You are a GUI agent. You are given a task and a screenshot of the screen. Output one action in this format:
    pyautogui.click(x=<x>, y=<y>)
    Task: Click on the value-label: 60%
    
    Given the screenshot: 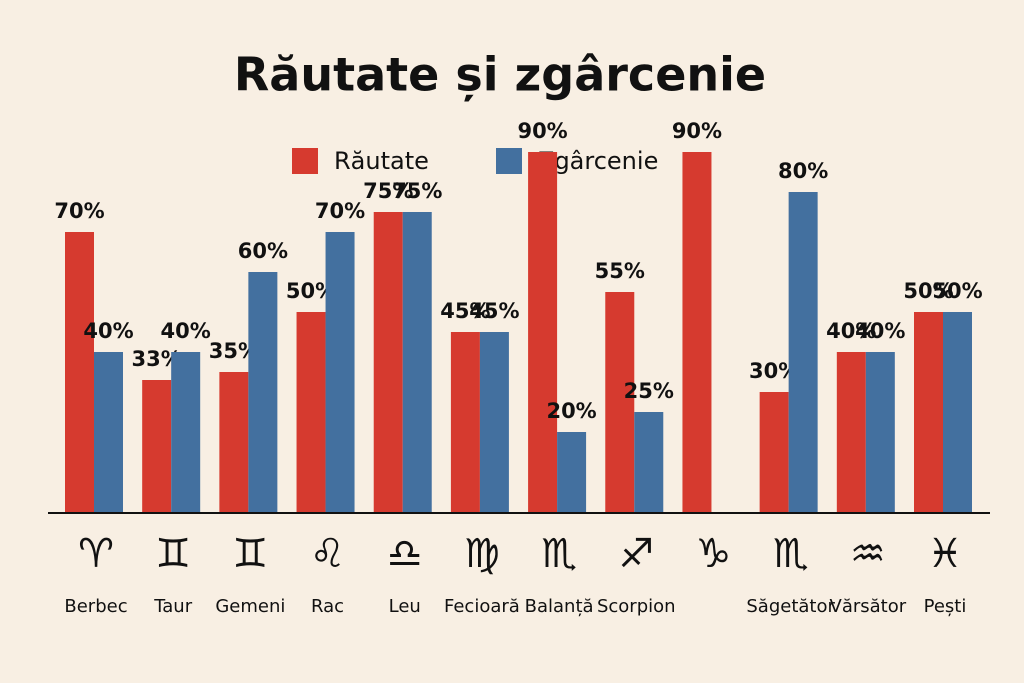 What is the action you would take?
    pyautogui.click(x=263, y=251)
    